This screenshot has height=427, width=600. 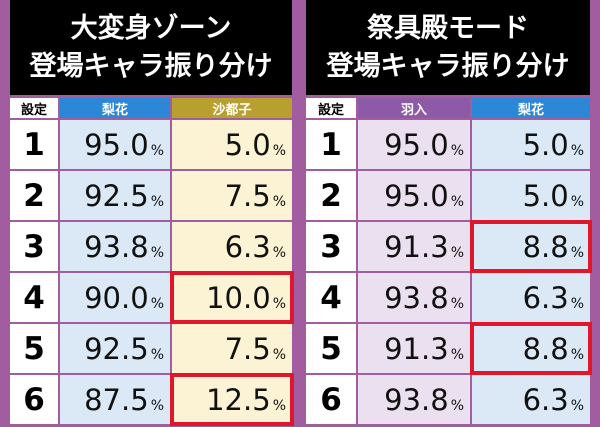 I want to click on value-cell: 10.0%, so click(x=232, y=297).